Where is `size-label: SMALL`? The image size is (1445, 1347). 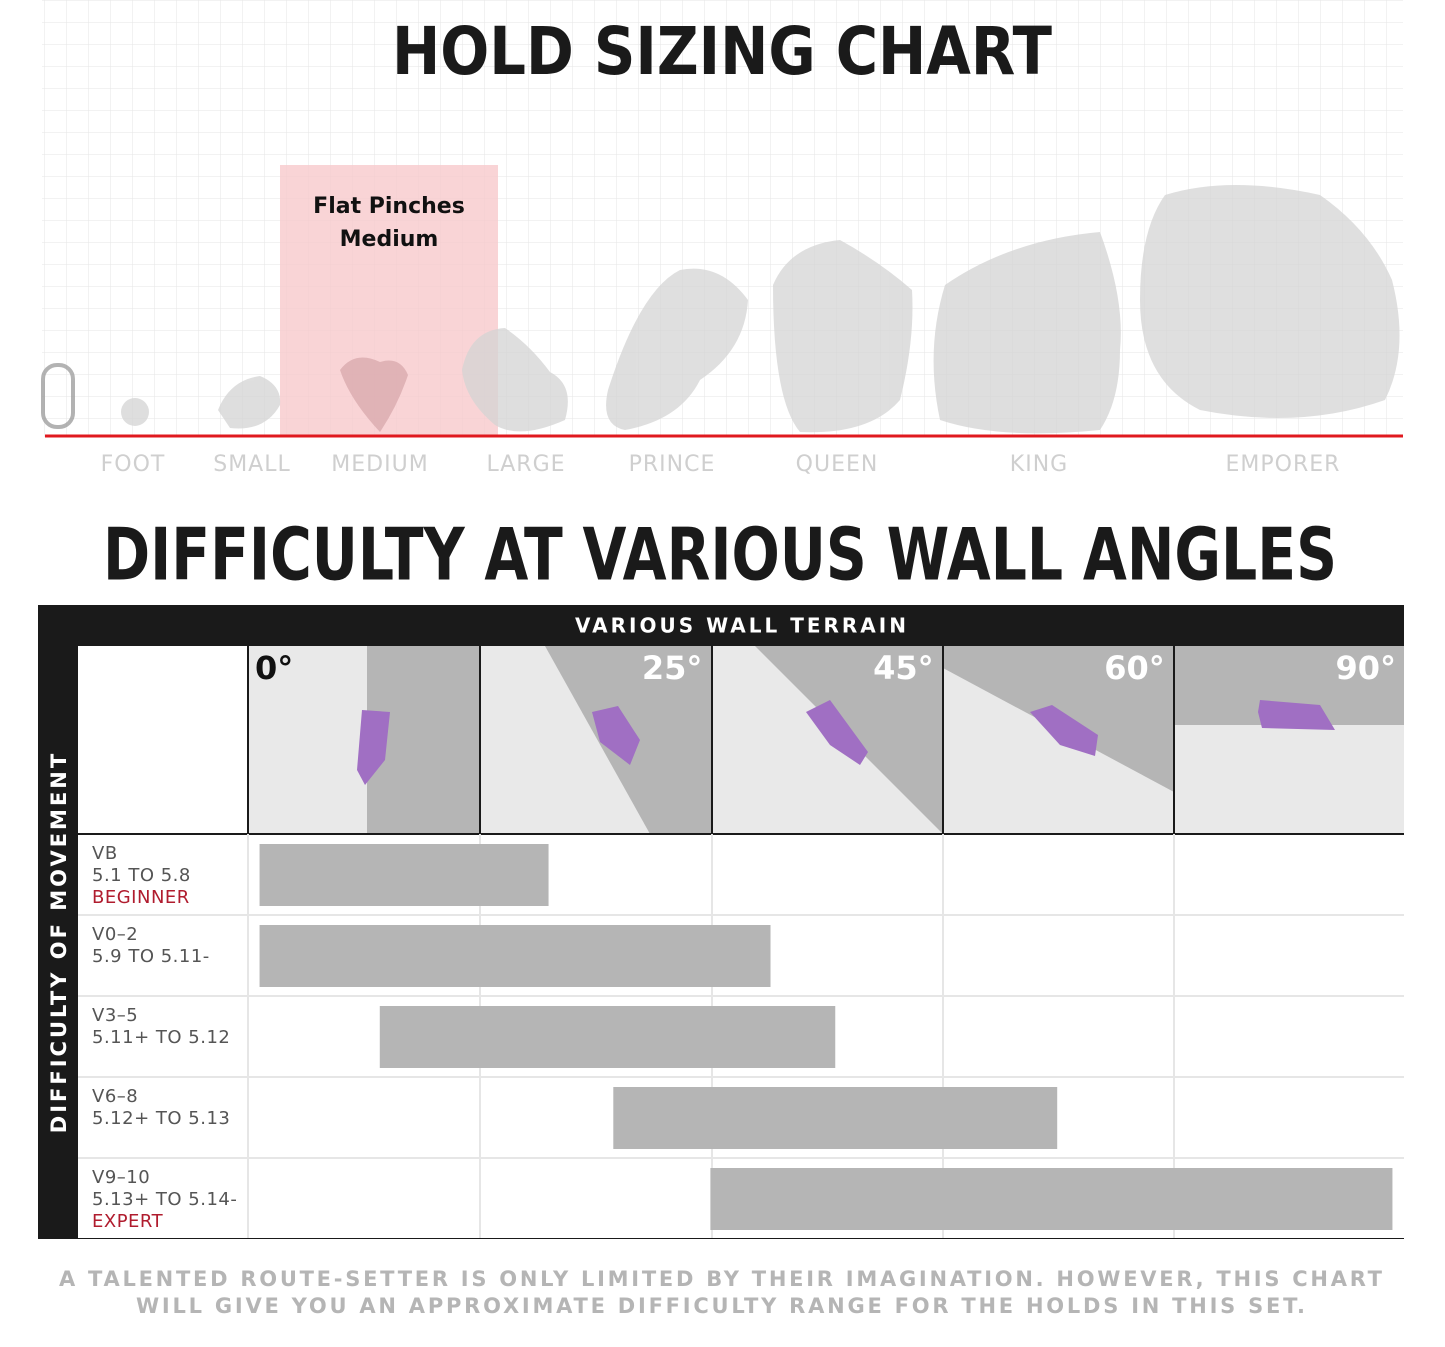
size-label: SMALL is located at coordinates (252, 464).